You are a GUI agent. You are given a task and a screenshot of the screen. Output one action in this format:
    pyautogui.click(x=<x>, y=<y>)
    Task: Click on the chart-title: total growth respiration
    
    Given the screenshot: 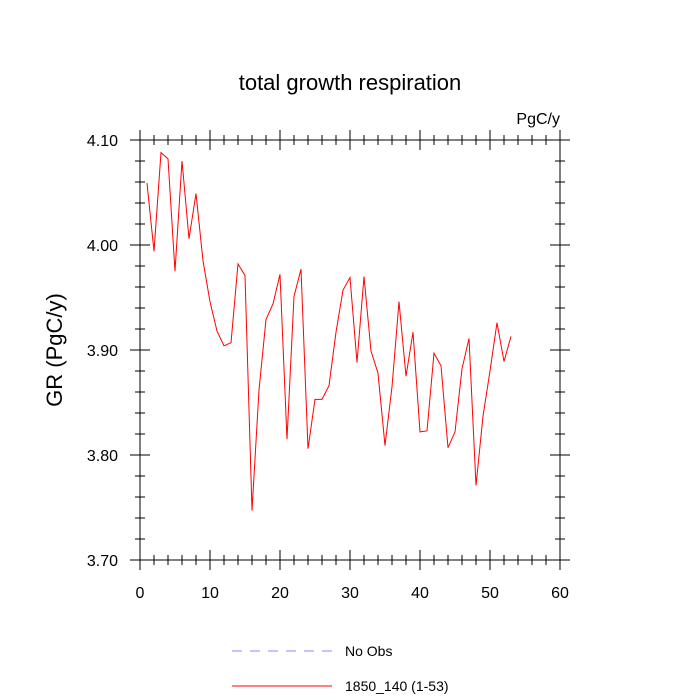 What is the action you would take?
    pyautogui.click(x=350, y=82)
    